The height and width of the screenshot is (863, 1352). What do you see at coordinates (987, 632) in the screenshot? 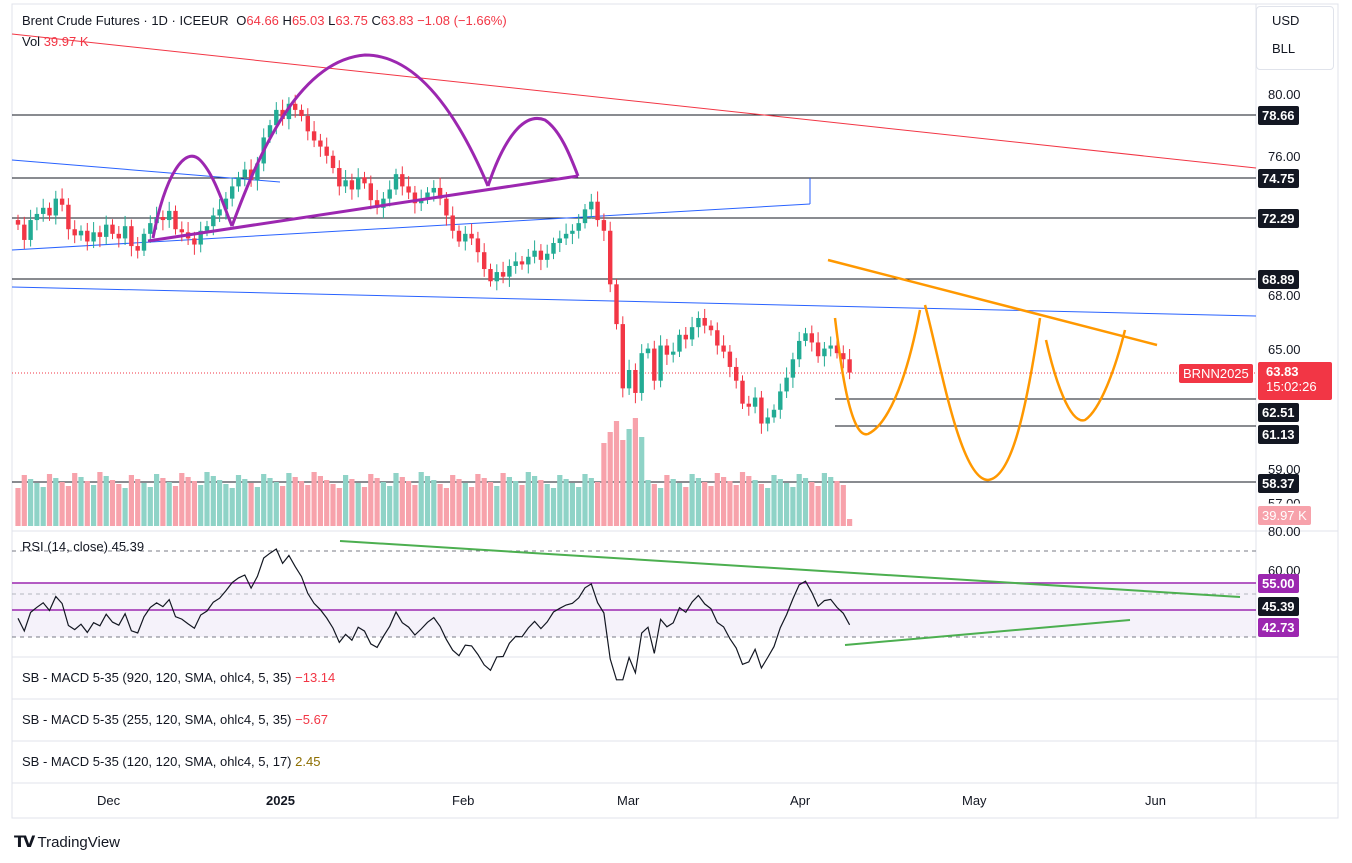
I see `rsi-divergence-lower` at bounding box center [987, 632].